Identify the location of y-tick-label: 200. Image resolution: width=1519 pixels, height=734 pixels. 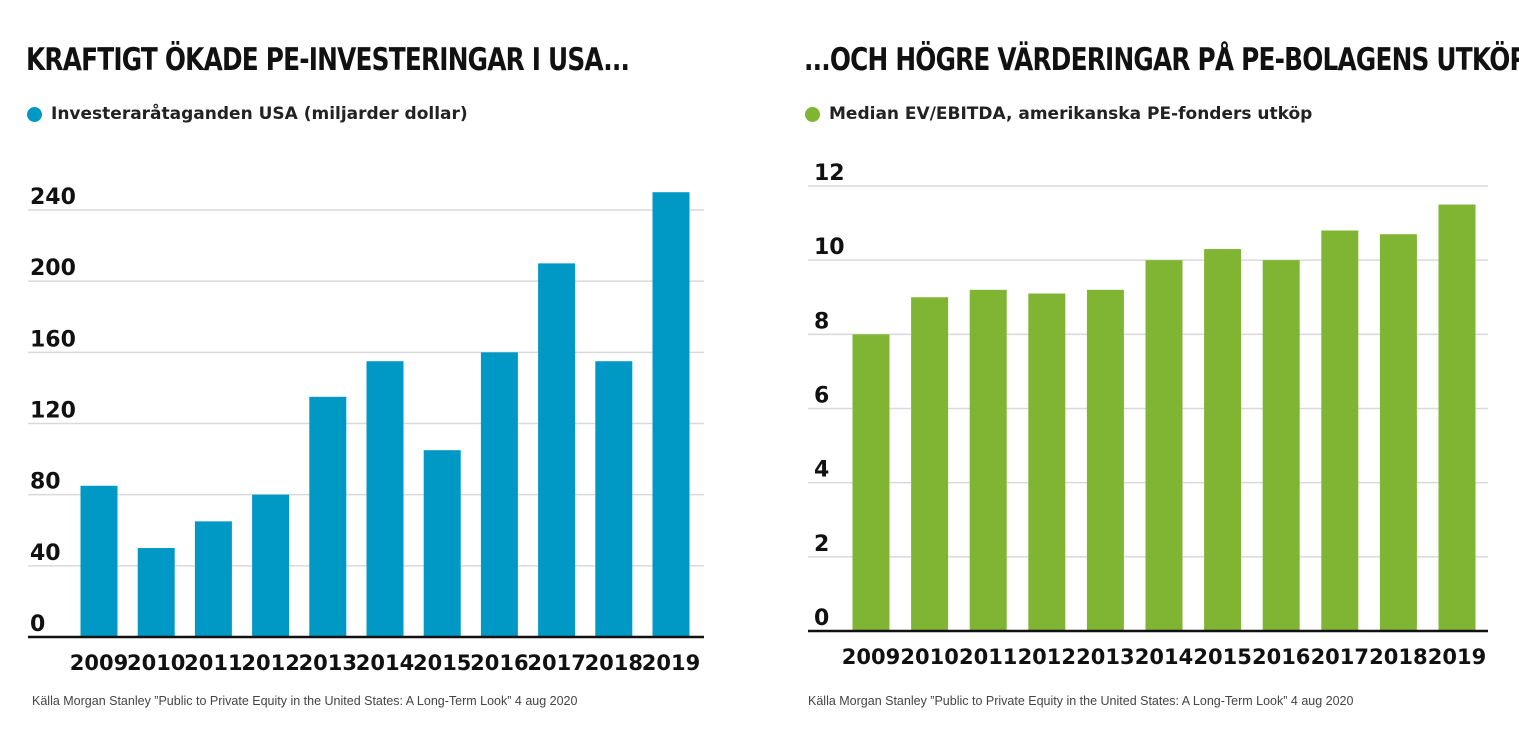
(53, 268).